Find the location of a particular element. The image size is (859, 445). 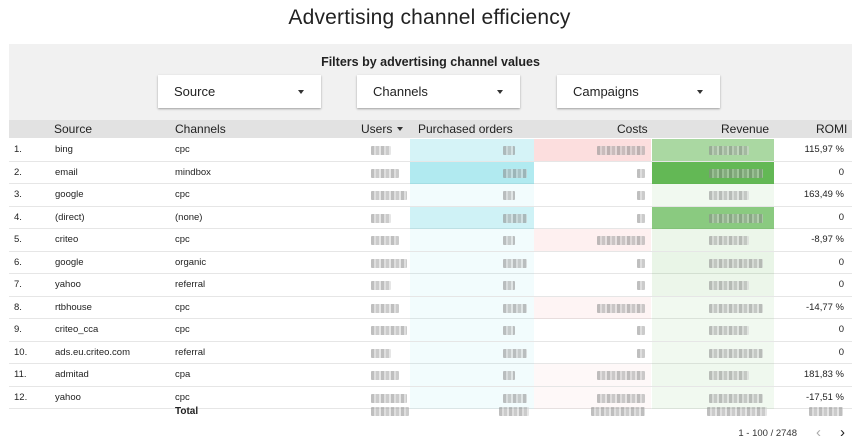

source-cell: rtbhouse is located at coordinates (73, 307).